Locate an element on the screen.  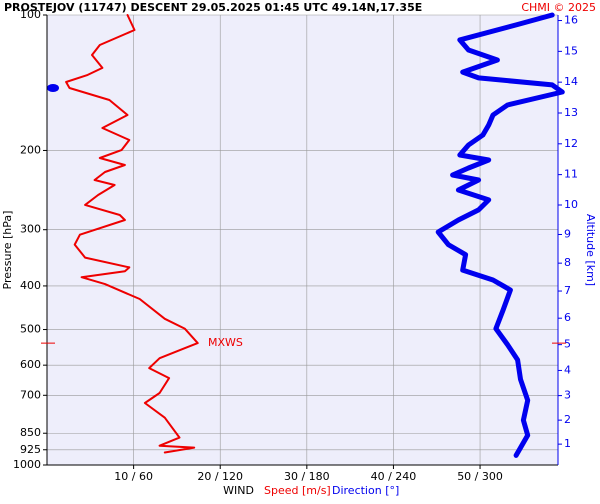
y-tick-label: 1000 is located at coordinates (27, 464).